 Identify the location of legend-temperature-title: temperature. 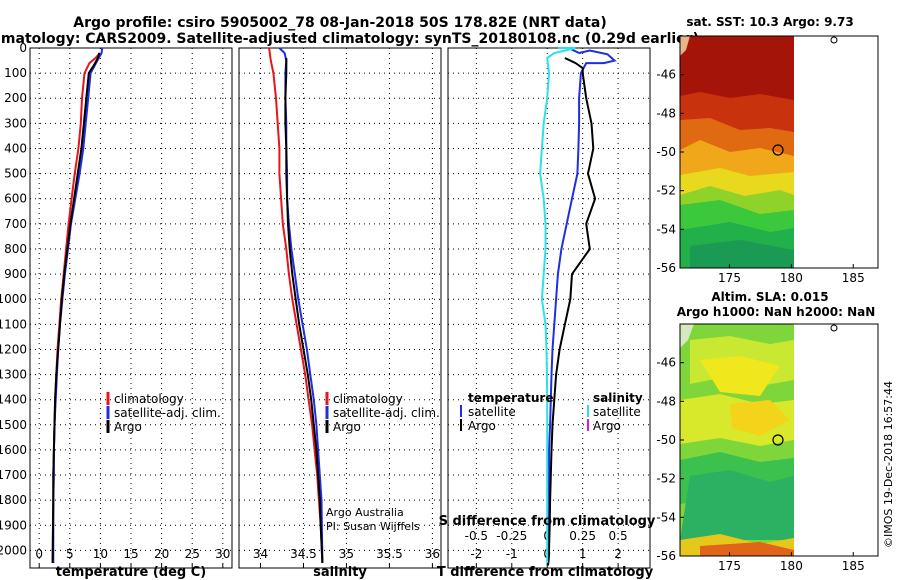
(510, 398).